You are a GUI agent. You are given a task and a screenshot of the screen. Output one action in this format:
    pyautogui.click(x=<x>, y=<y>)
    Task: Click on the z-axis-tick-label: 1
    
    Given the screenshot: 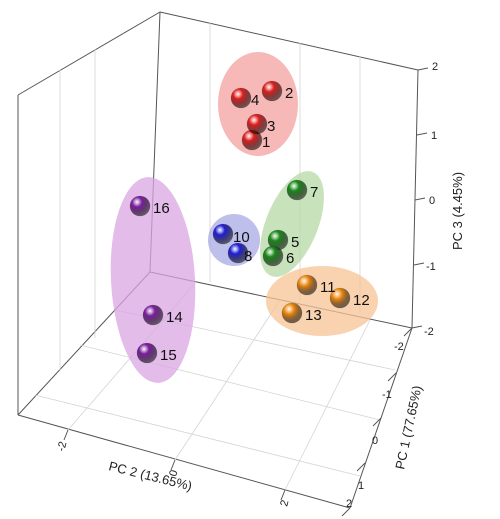 What is the action you would take?
    pyautogui.click(x=434, y=136)
    